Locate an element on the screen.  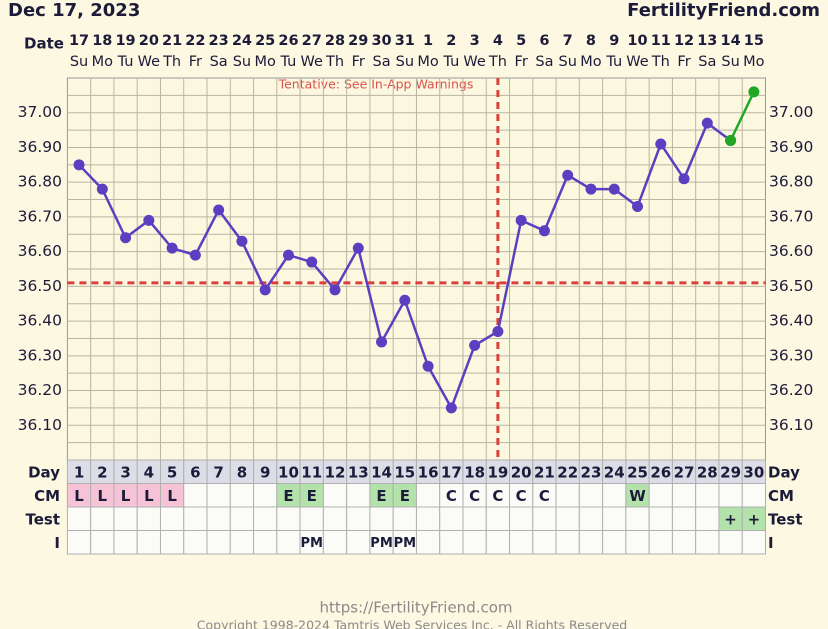
cell-text: 16 is located at coordinates (428, 472).